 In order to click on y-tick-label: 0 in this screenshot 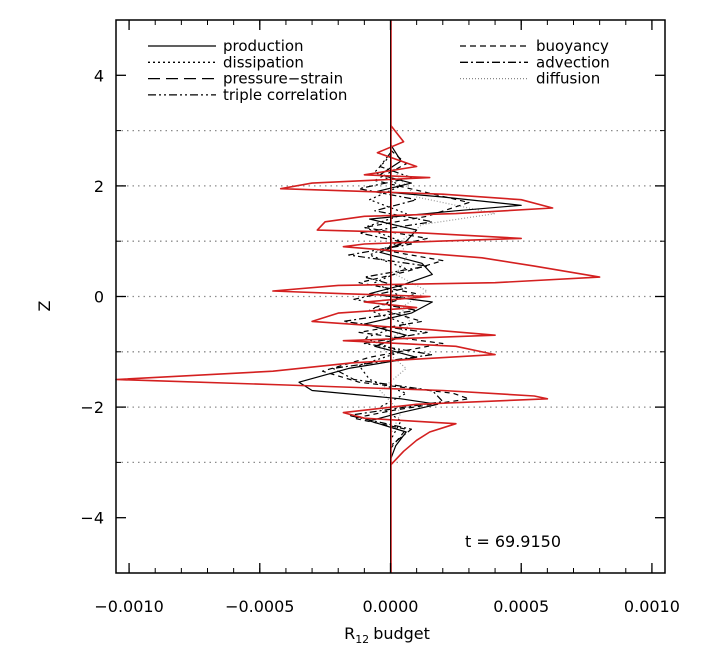, I will do `click(99, 297)`.